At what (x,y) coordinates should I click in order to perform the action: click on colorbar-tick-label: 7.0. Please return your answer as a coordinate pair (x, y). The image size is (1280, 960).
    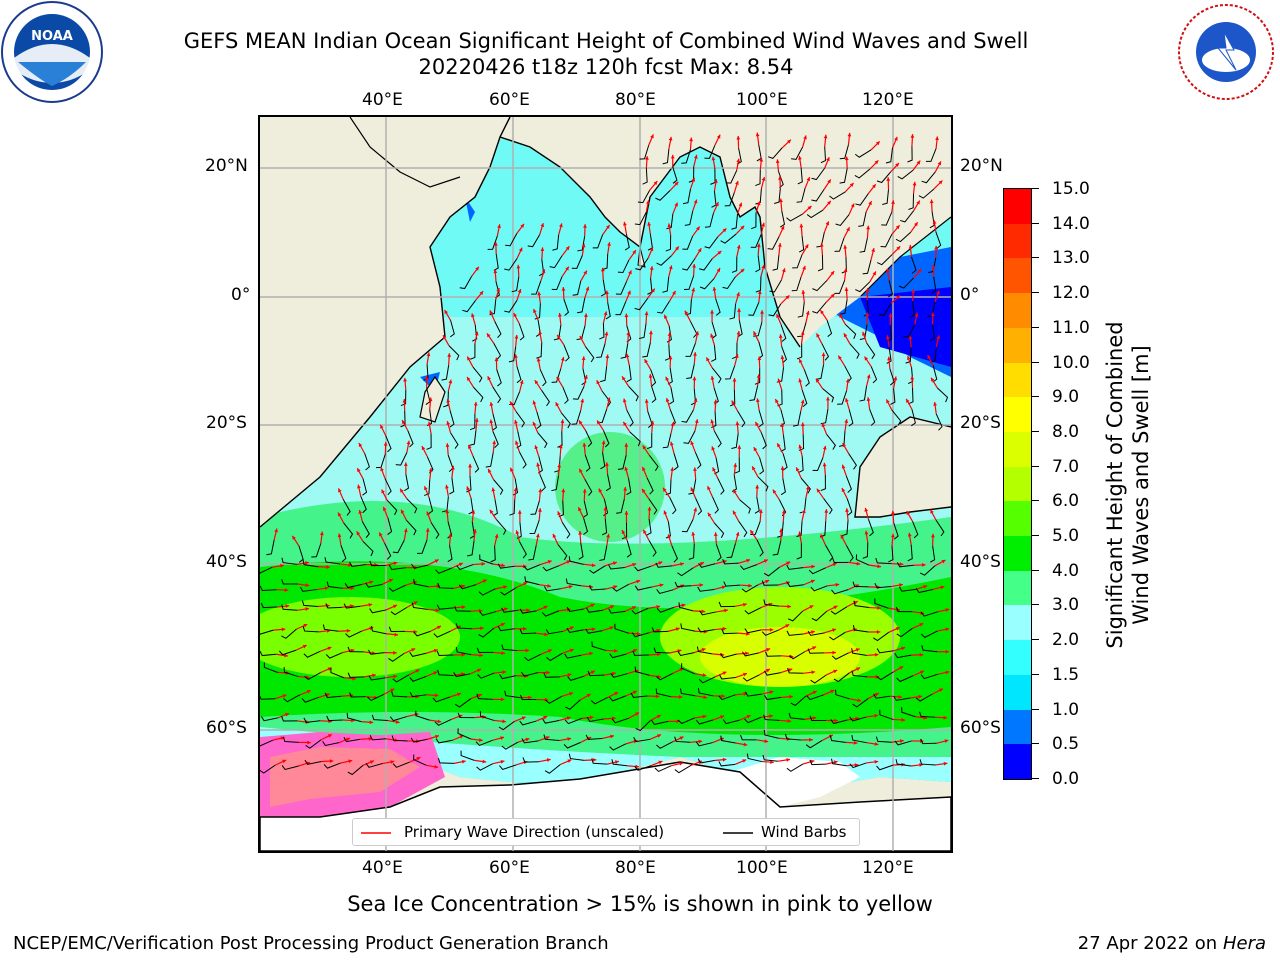
    Looking at the image, I should click on (1066, 466).